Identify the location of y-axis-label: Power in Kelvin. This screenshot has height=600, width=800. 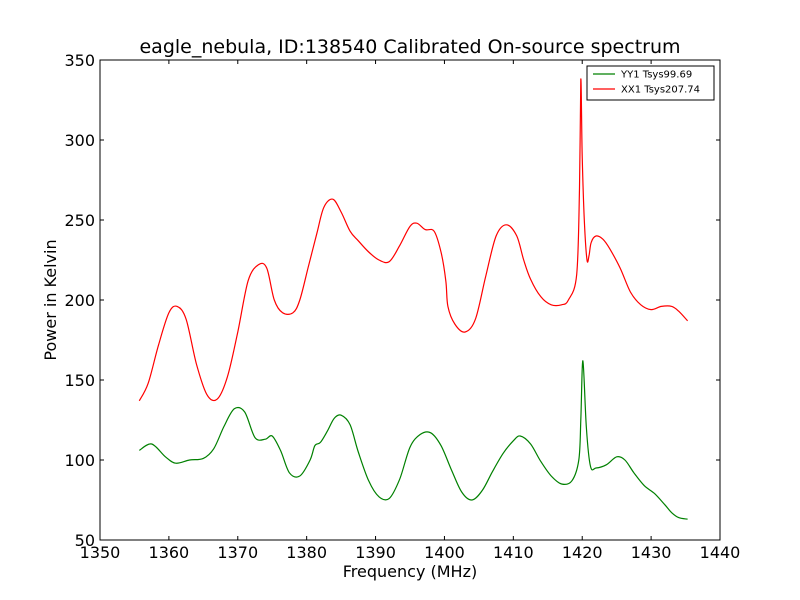
(50, 299).